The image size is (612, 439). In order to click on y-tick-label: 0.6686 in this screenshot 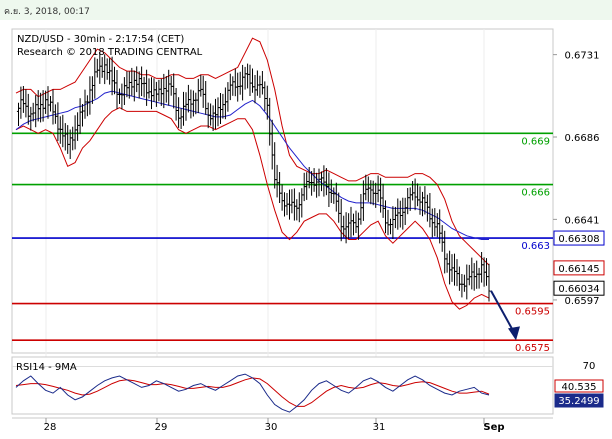, I will do `click(582, 138)`.